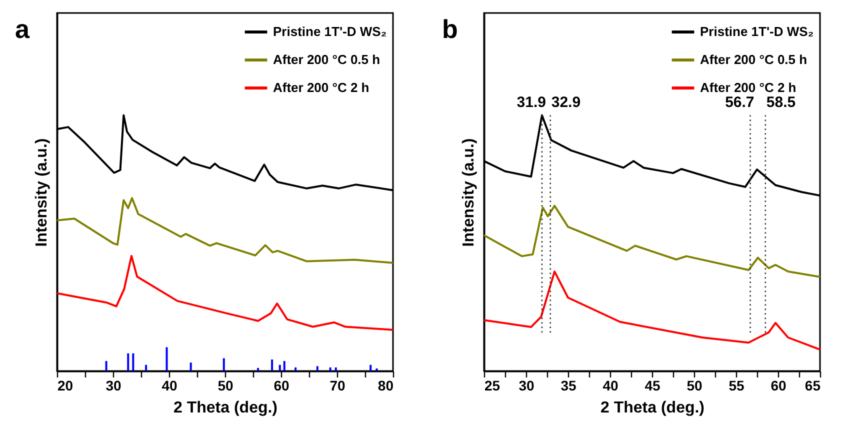 The width and height of the screenshot is (845, 434). I want to click on x-tick-label: 25, so click(492, 386).